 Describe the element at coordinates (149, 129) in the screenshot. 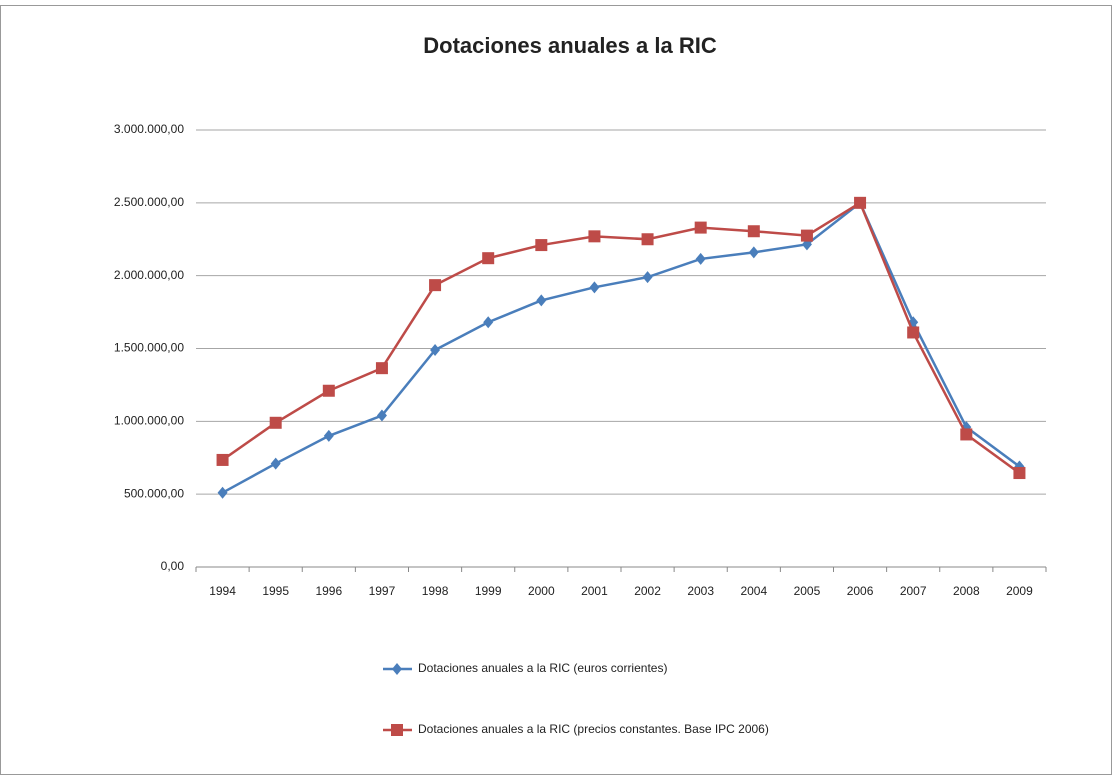

I see `y-tick-label: 3.000.000,00` at that location.